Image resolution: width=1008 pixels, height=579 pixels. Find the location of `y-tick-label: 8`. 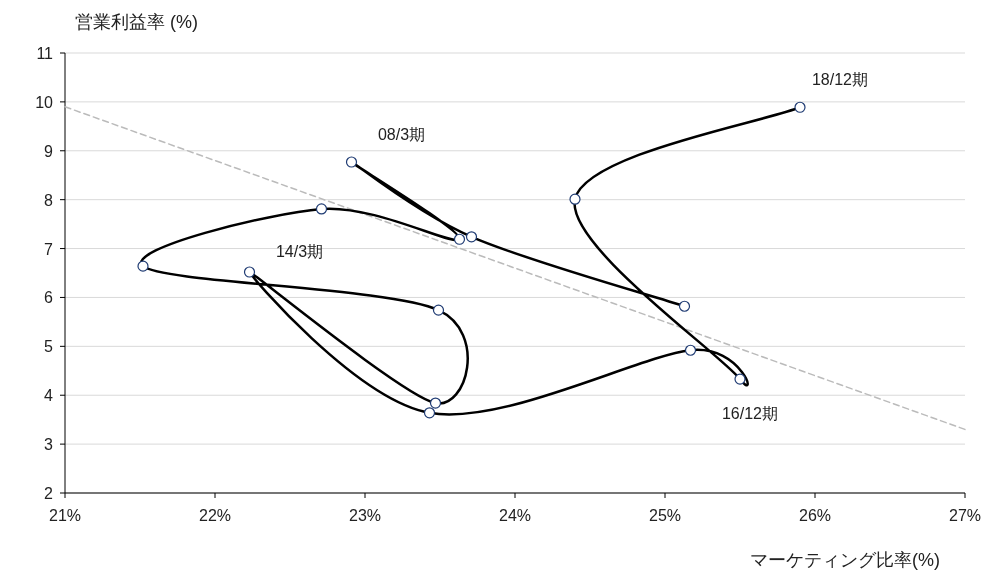

y-tick-label: 8 is located at coordinates (49, 200).